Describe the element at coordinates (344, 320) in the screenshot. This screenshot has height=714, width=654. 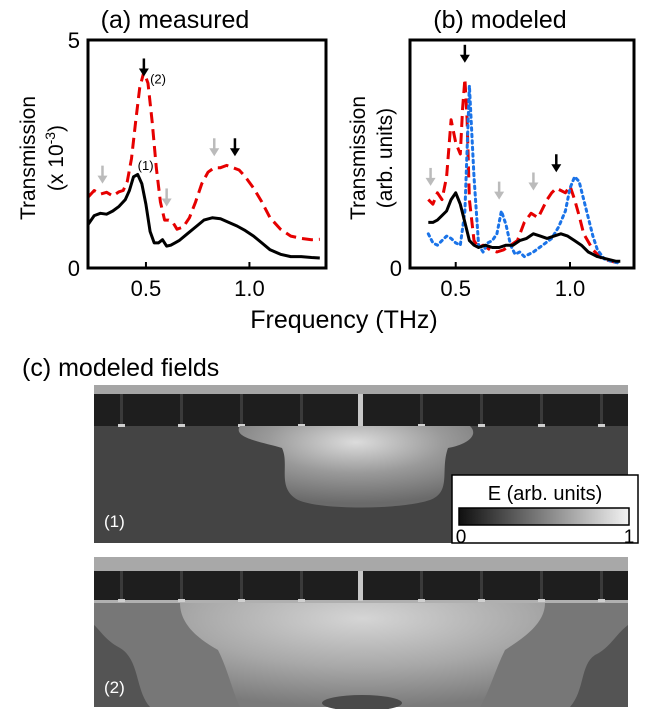
I see `x-axis-label: Frequency (THz)` at that location.